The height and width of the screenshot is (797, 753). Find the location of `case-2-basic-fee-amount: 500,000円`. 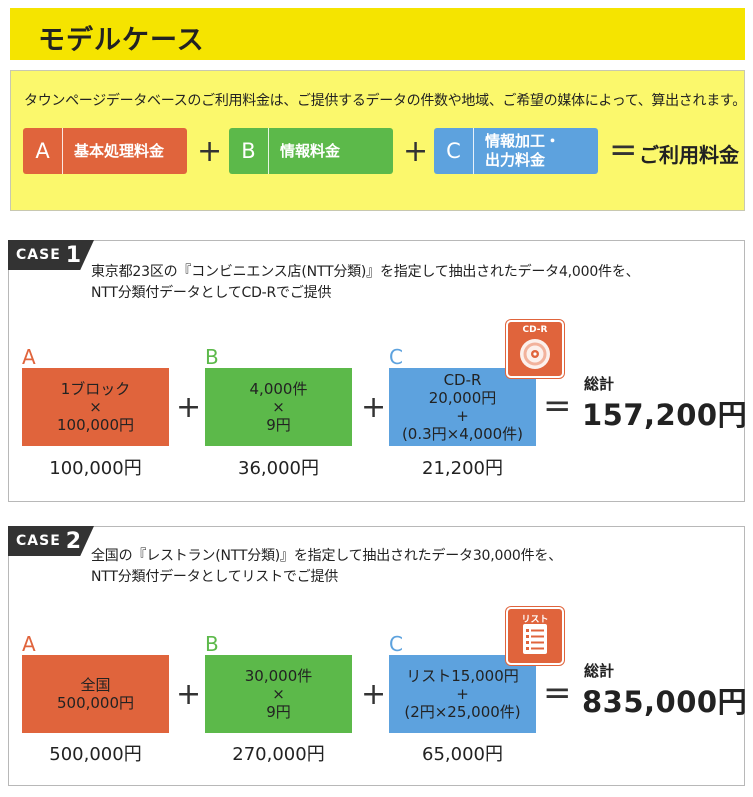

case-2-basic-fee-amount: 500,000円 is located at coordinates (95, 754).